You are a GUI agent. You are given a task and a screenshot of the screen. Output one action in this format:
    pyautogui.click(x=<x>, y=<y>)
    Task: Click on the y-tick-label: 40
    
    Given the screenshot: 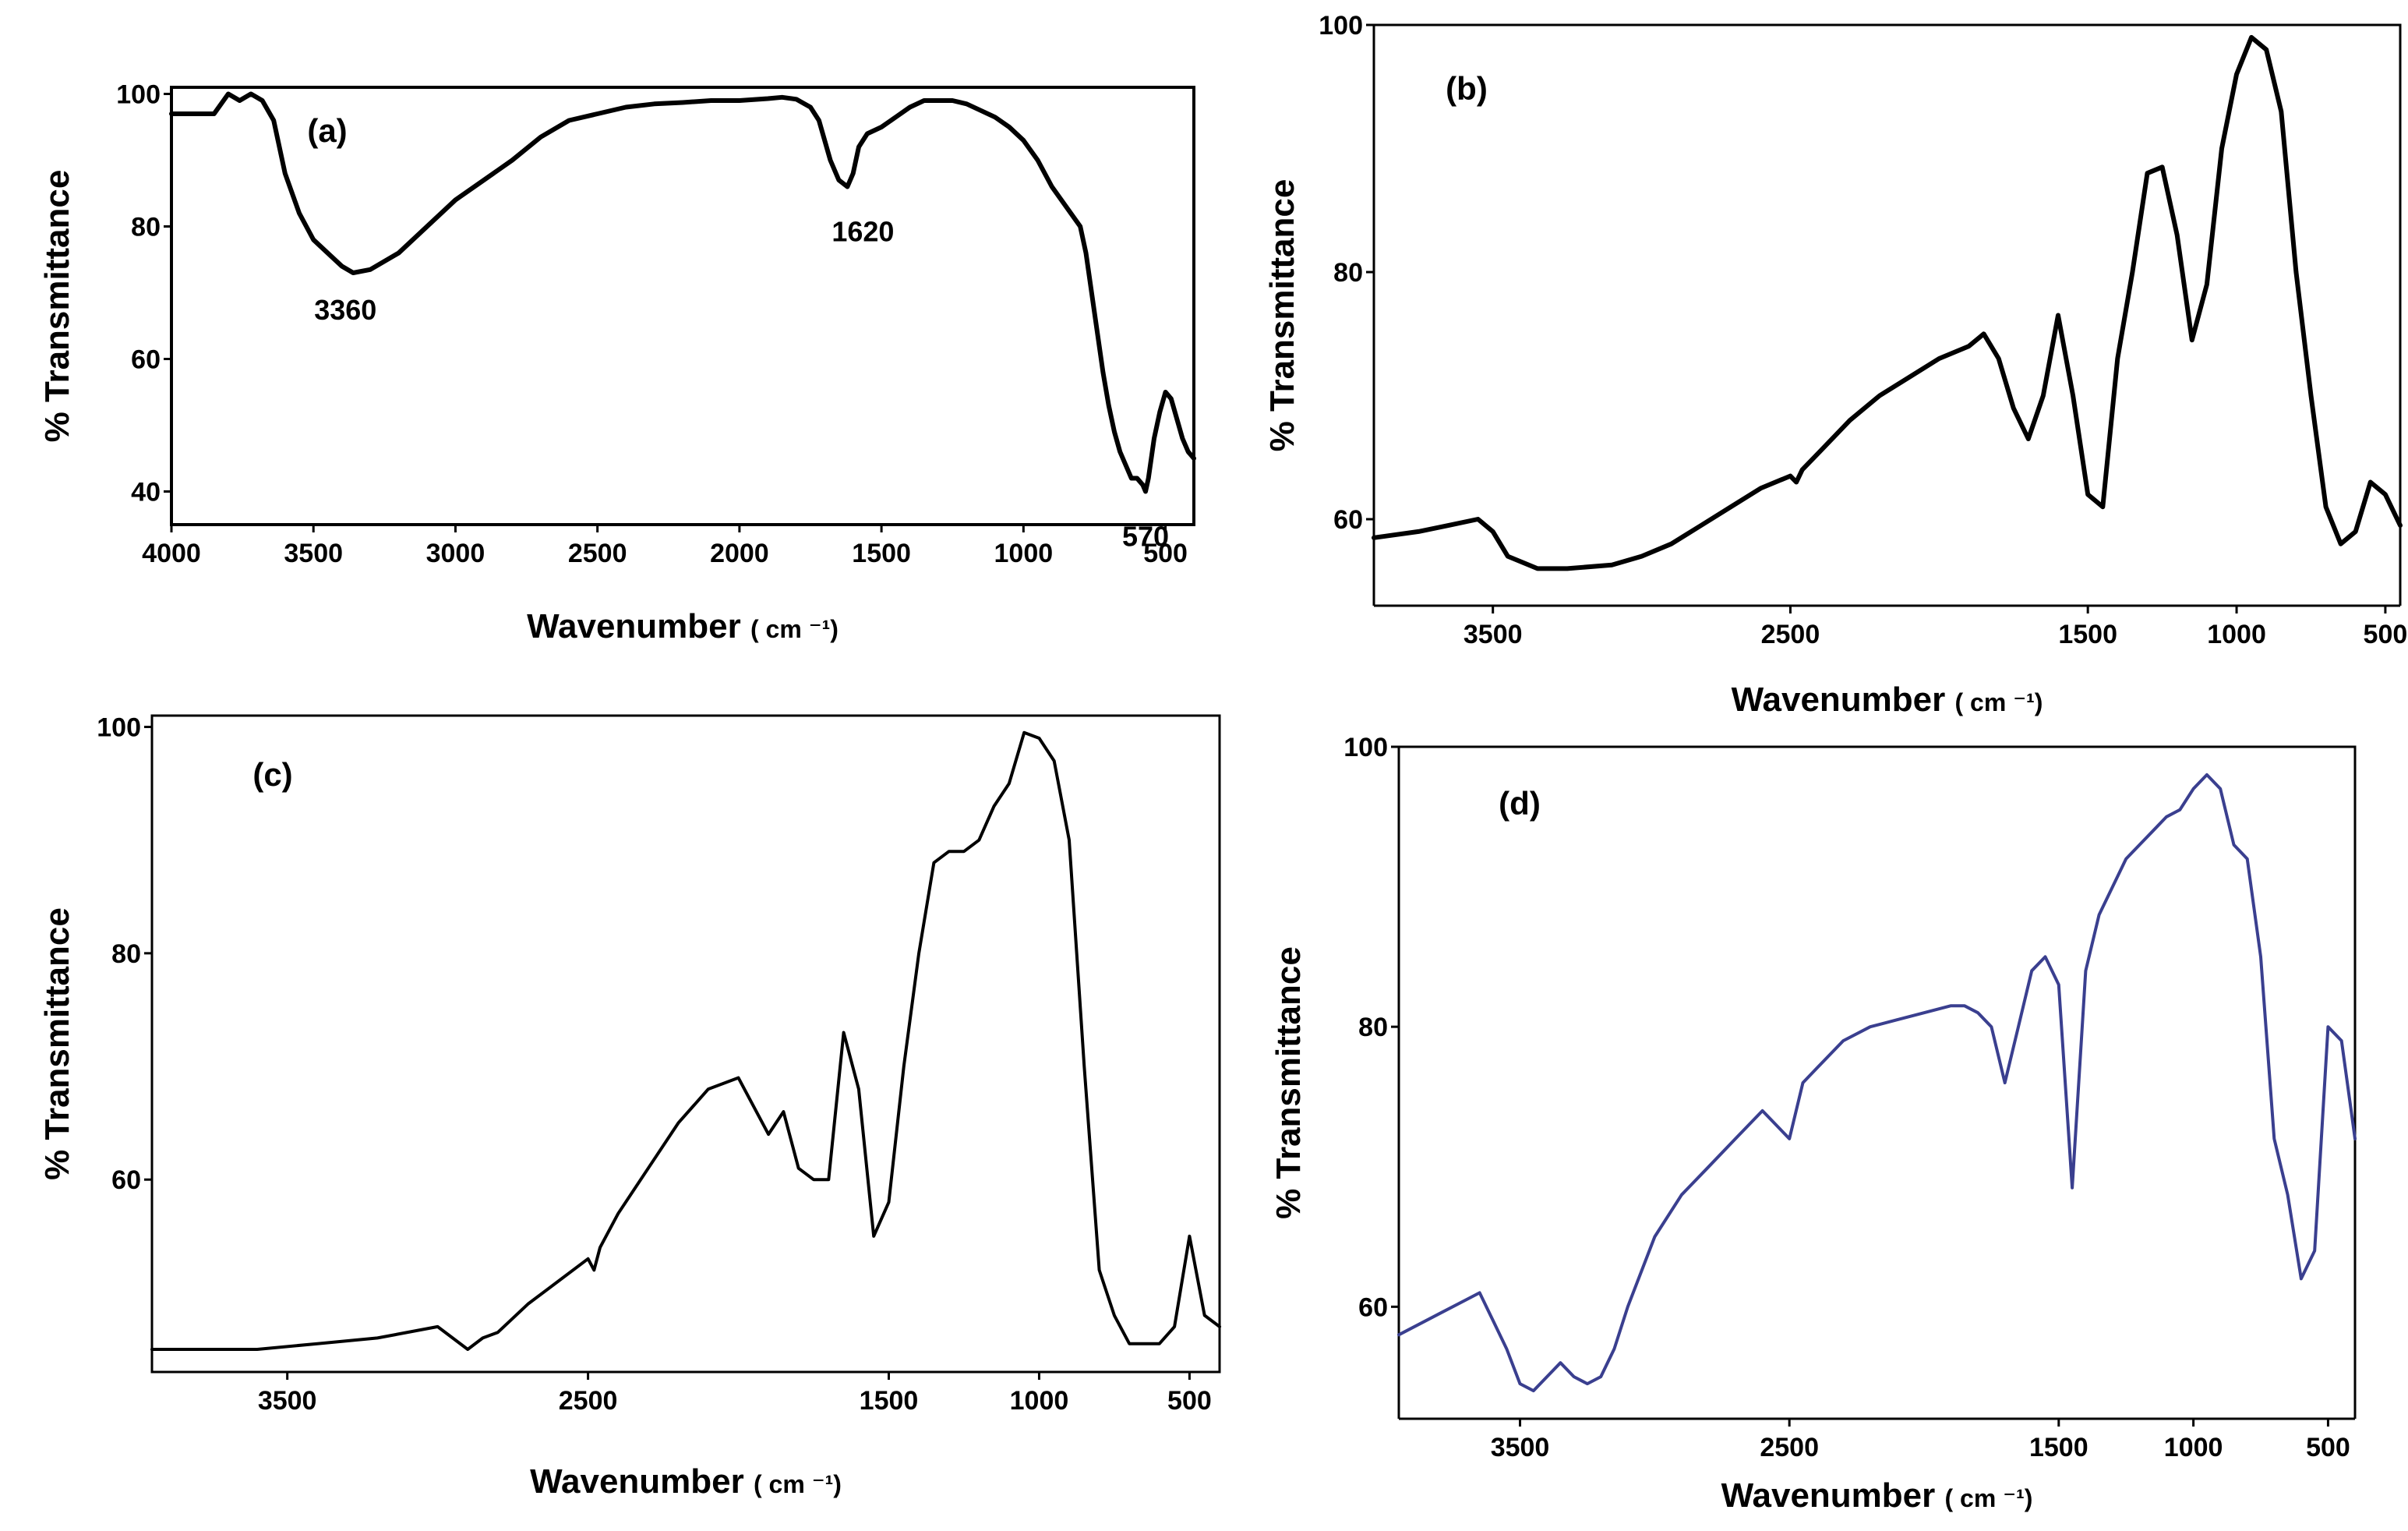 What is the action you would take?
    pyautogui.click(x=146, y=493)
    